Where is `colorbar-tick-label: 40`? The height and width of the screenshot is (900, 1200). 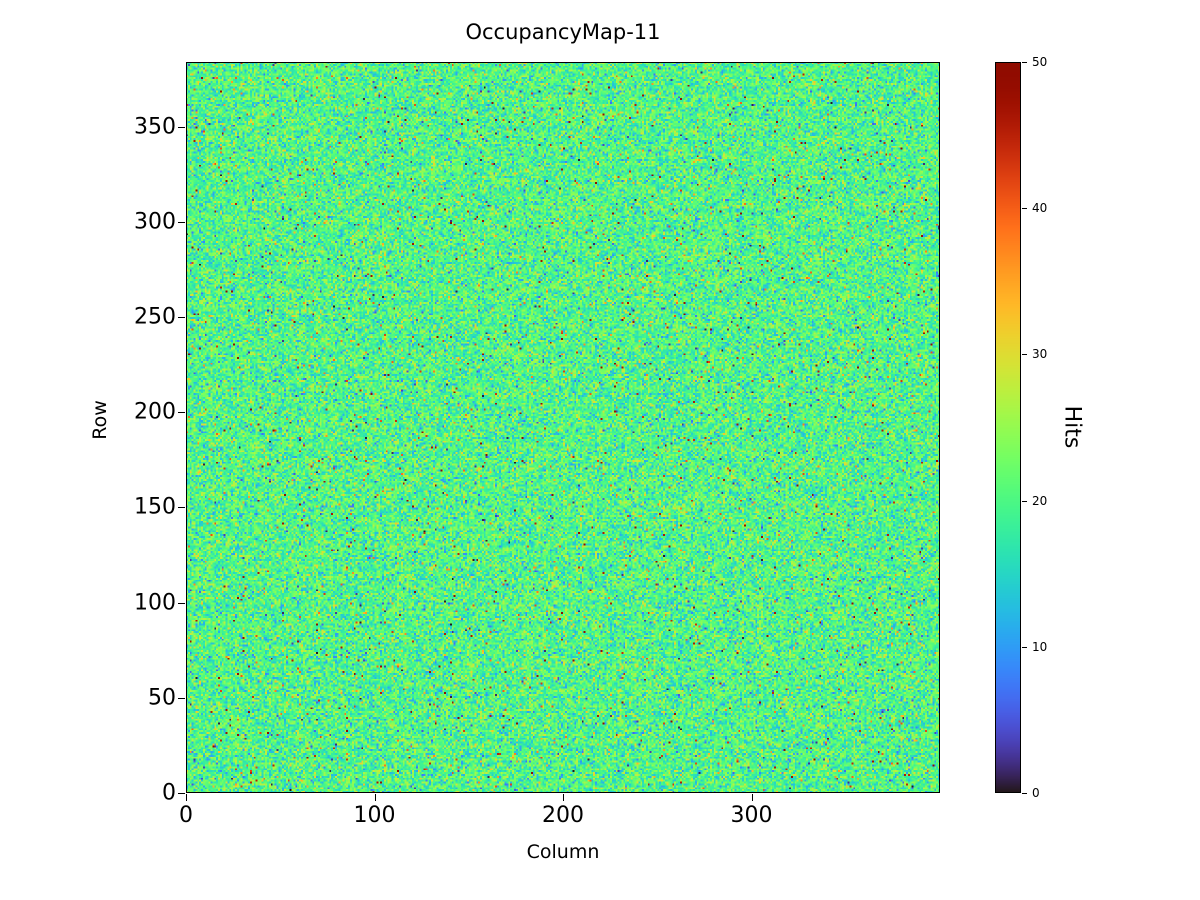 colorbar-tick-label: 40 is located at coordinates (1040, 208).